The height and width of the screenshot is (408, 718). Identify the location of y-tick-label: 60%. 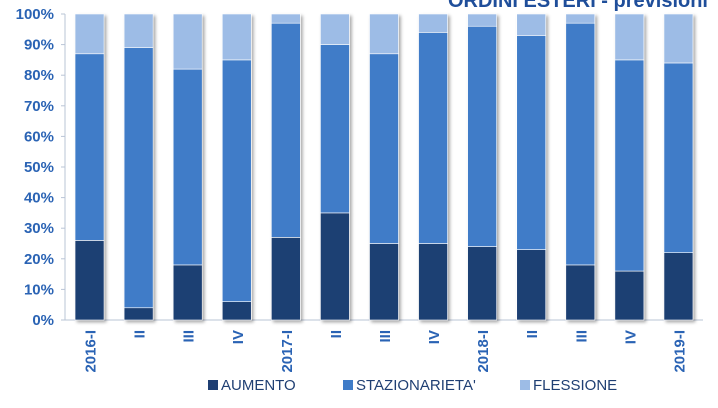
(39, 136).